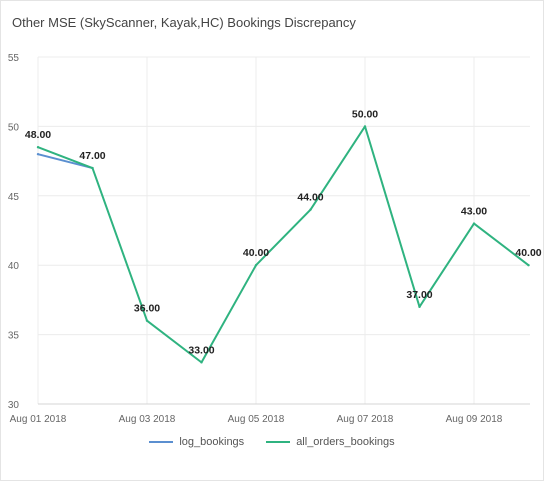  Describe the element at coordinates (147, 309) in the screenshot. I see `data-label: 36.00` at that location.